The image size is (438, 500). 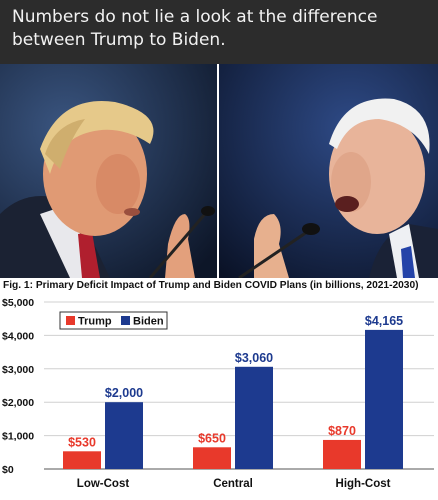 What do you see at coordinates (18, 370) in the screenshot?
I see `y-tick-label: $3,000` at bounding box center [18, 370].